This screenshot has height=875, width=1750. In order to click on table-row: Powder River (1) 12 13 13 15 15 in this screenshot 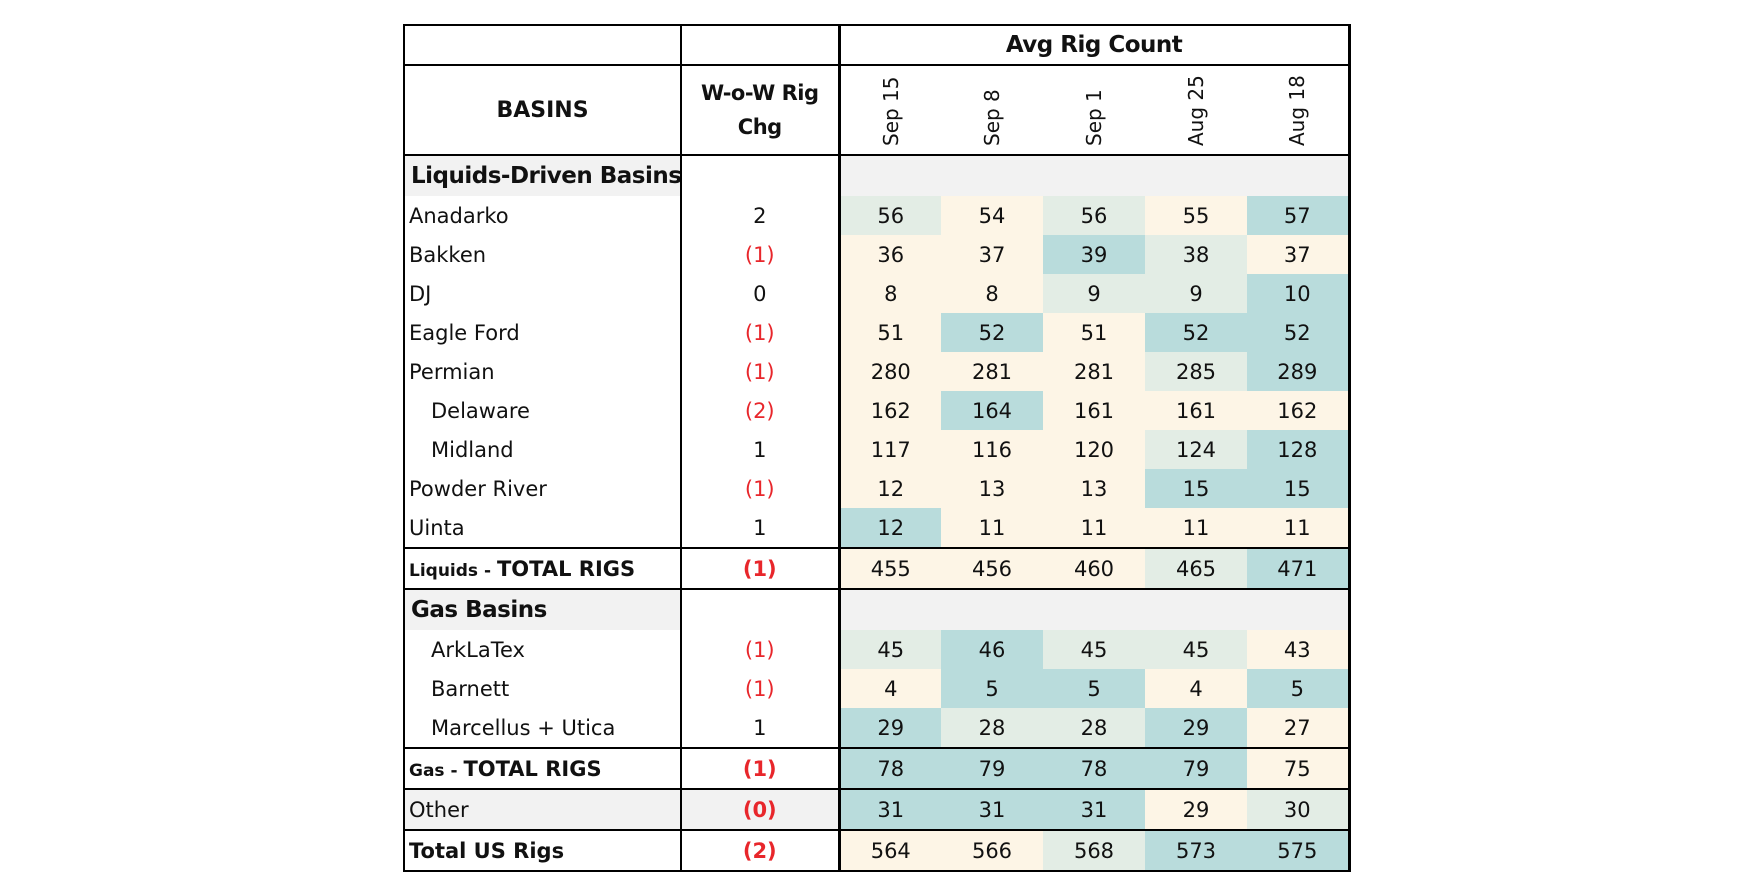, I will do `click(877, 488)`.